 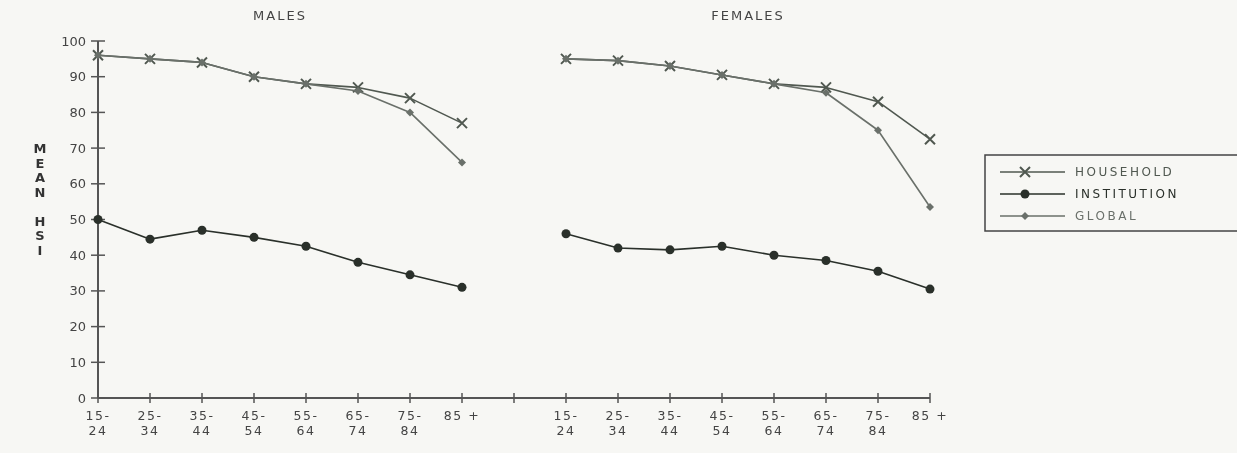 What do you see at coordinates (77, 362) in the screenshot?
I see `y-tick-label: 10` at bounding box center [77, 362].